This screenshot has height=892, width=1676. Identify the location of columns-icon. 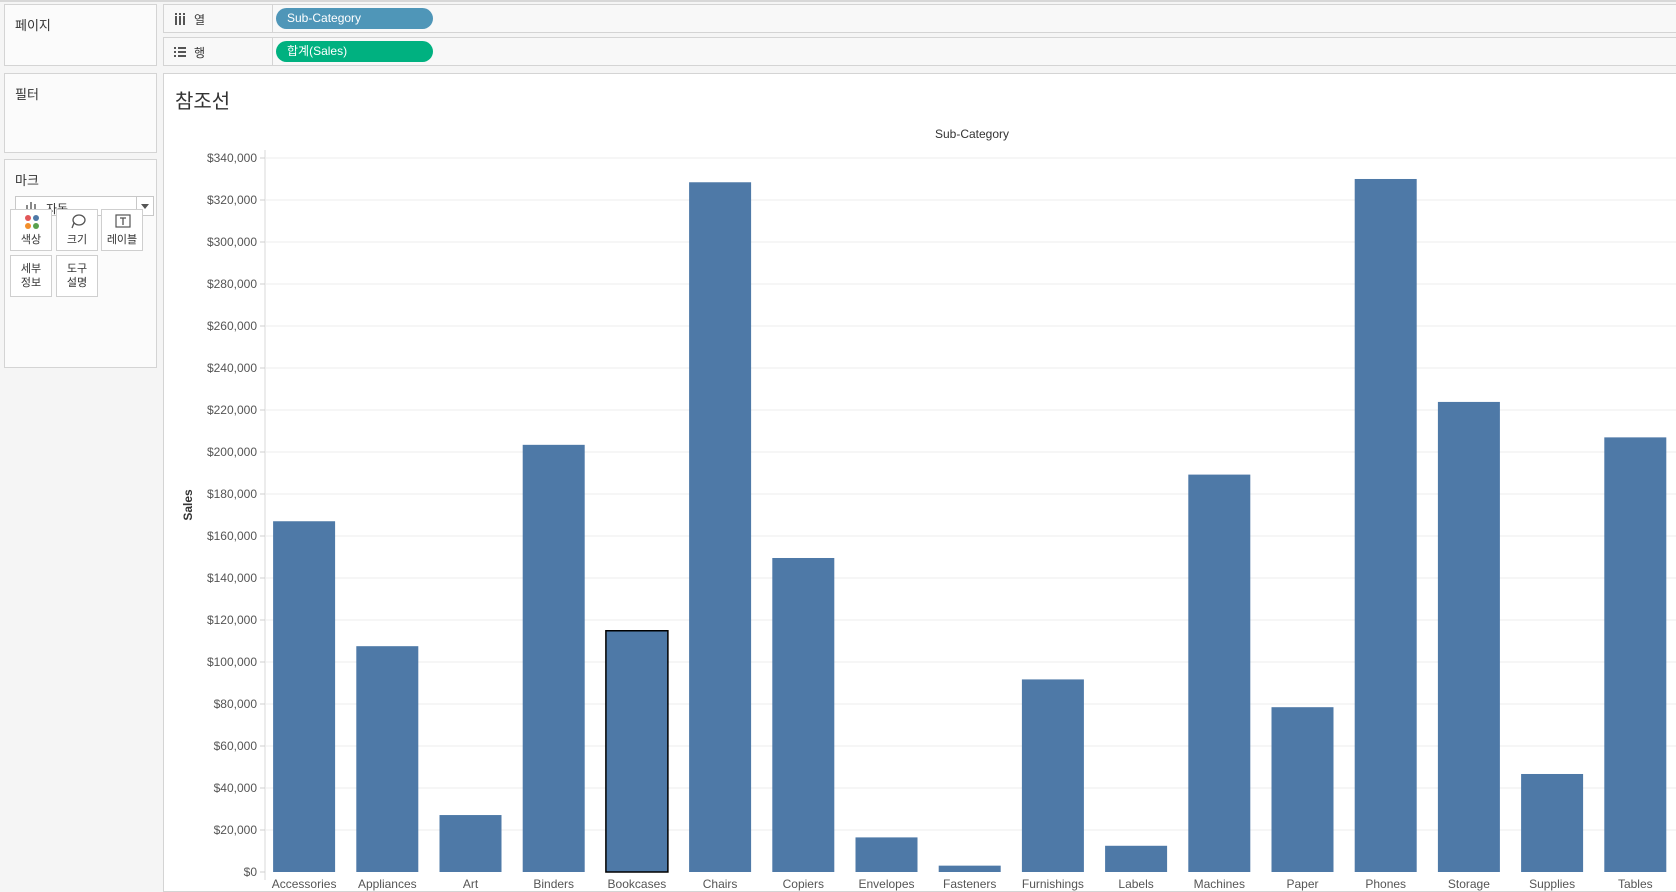
(180, 19).